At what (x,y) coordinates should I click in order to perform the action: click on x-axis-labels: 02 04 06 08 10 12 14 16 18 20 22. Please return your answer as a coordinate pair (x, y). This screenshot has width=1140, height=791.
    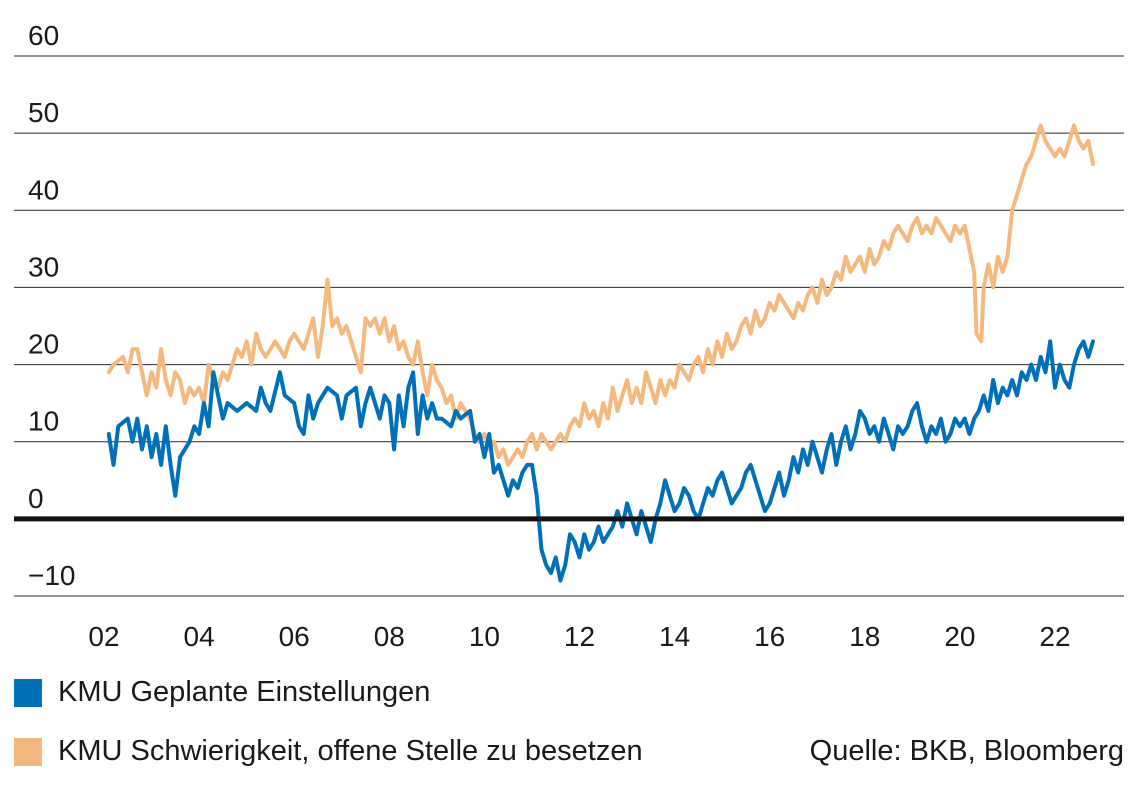
    Looking at the image, I should click on (579, 636).